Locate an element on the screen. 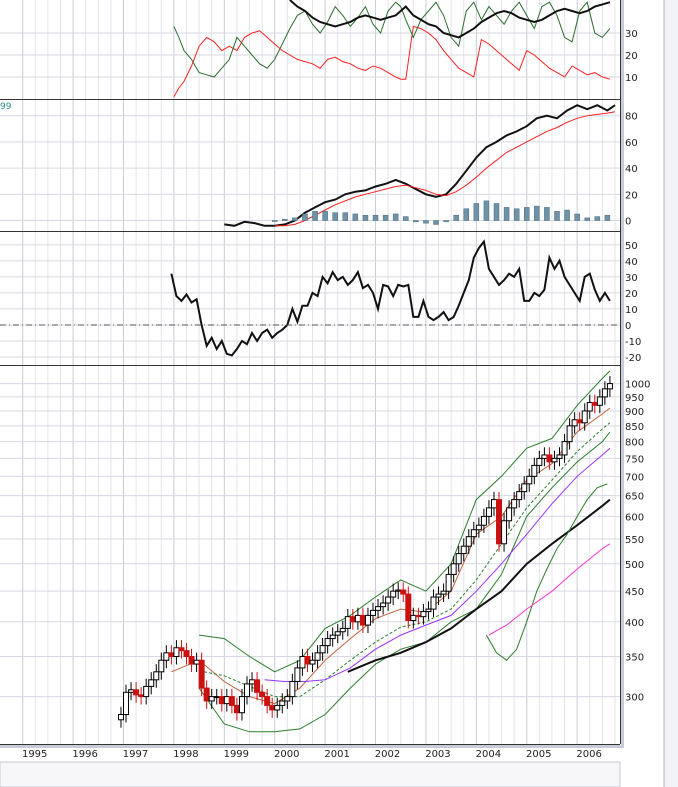 The height and width of the screenshot is (787, 678). y-tick-label: 350 is located at coordinates (634, 658).